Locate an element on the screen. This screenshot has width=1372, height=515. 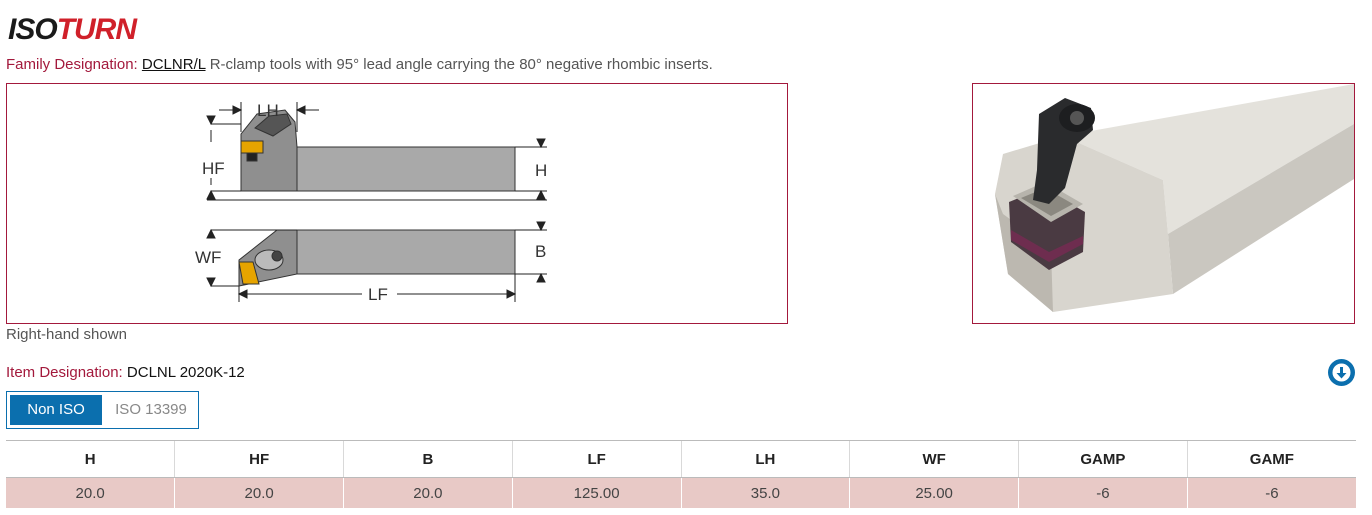
column-header: GAMF is located at coordinates (1271, 459).